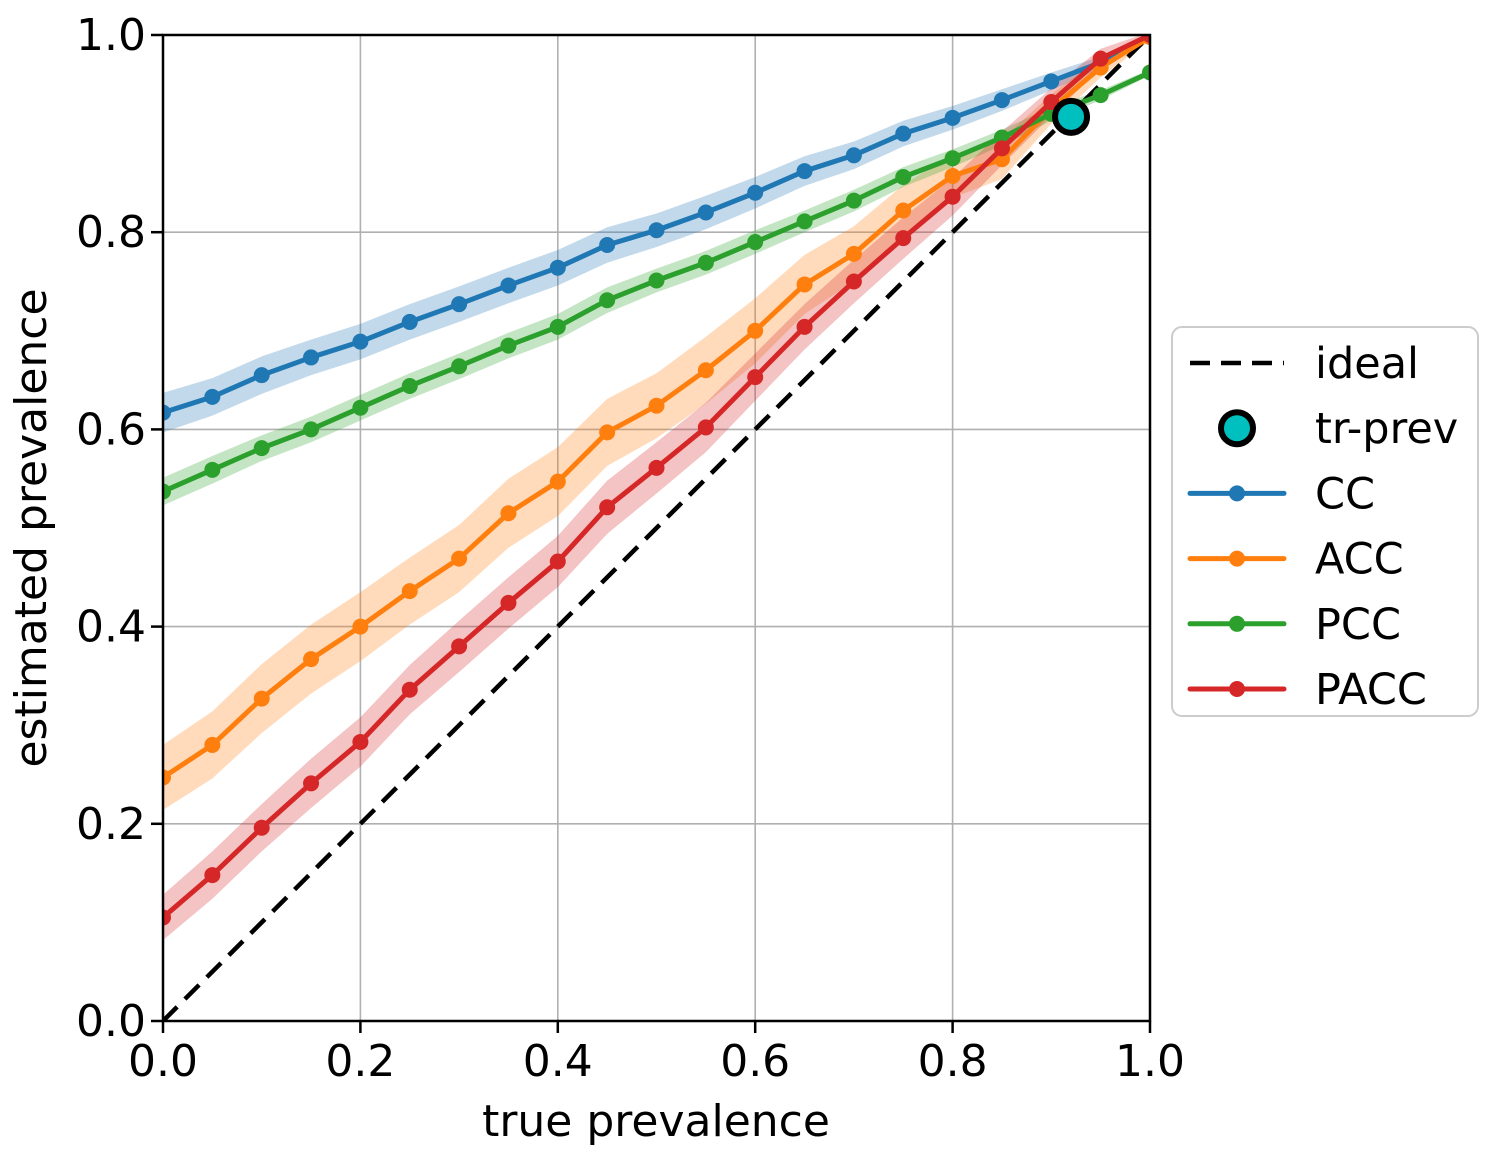 Image resolution: width=1499 pixels, height=1159 pixels. Describe the element at coordinates (656, 1121) in the screenshot. I see `x-axis-label: true prevalence` at that location.